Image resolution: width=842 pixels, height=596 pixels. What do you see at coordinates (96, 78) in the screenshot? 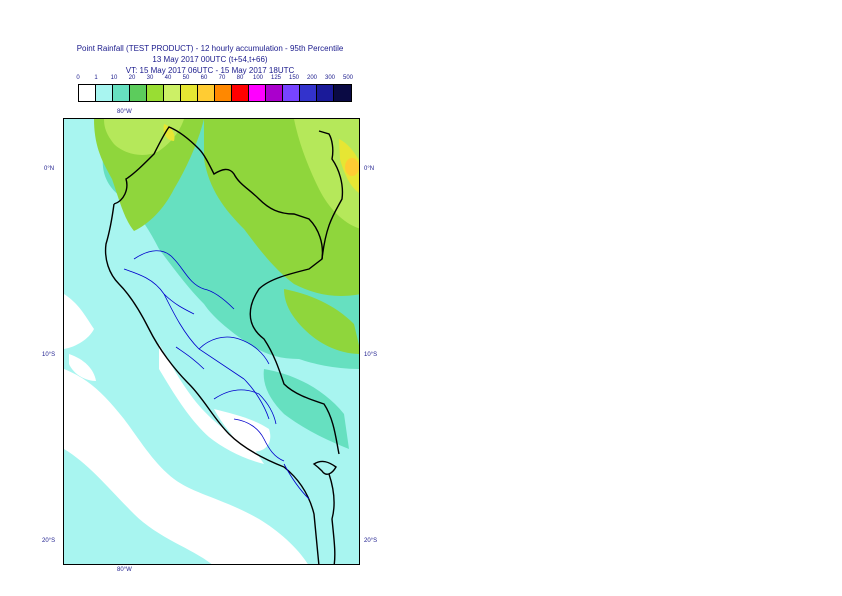
I see `legend-tick: 1` at bounding box center [96, 78].